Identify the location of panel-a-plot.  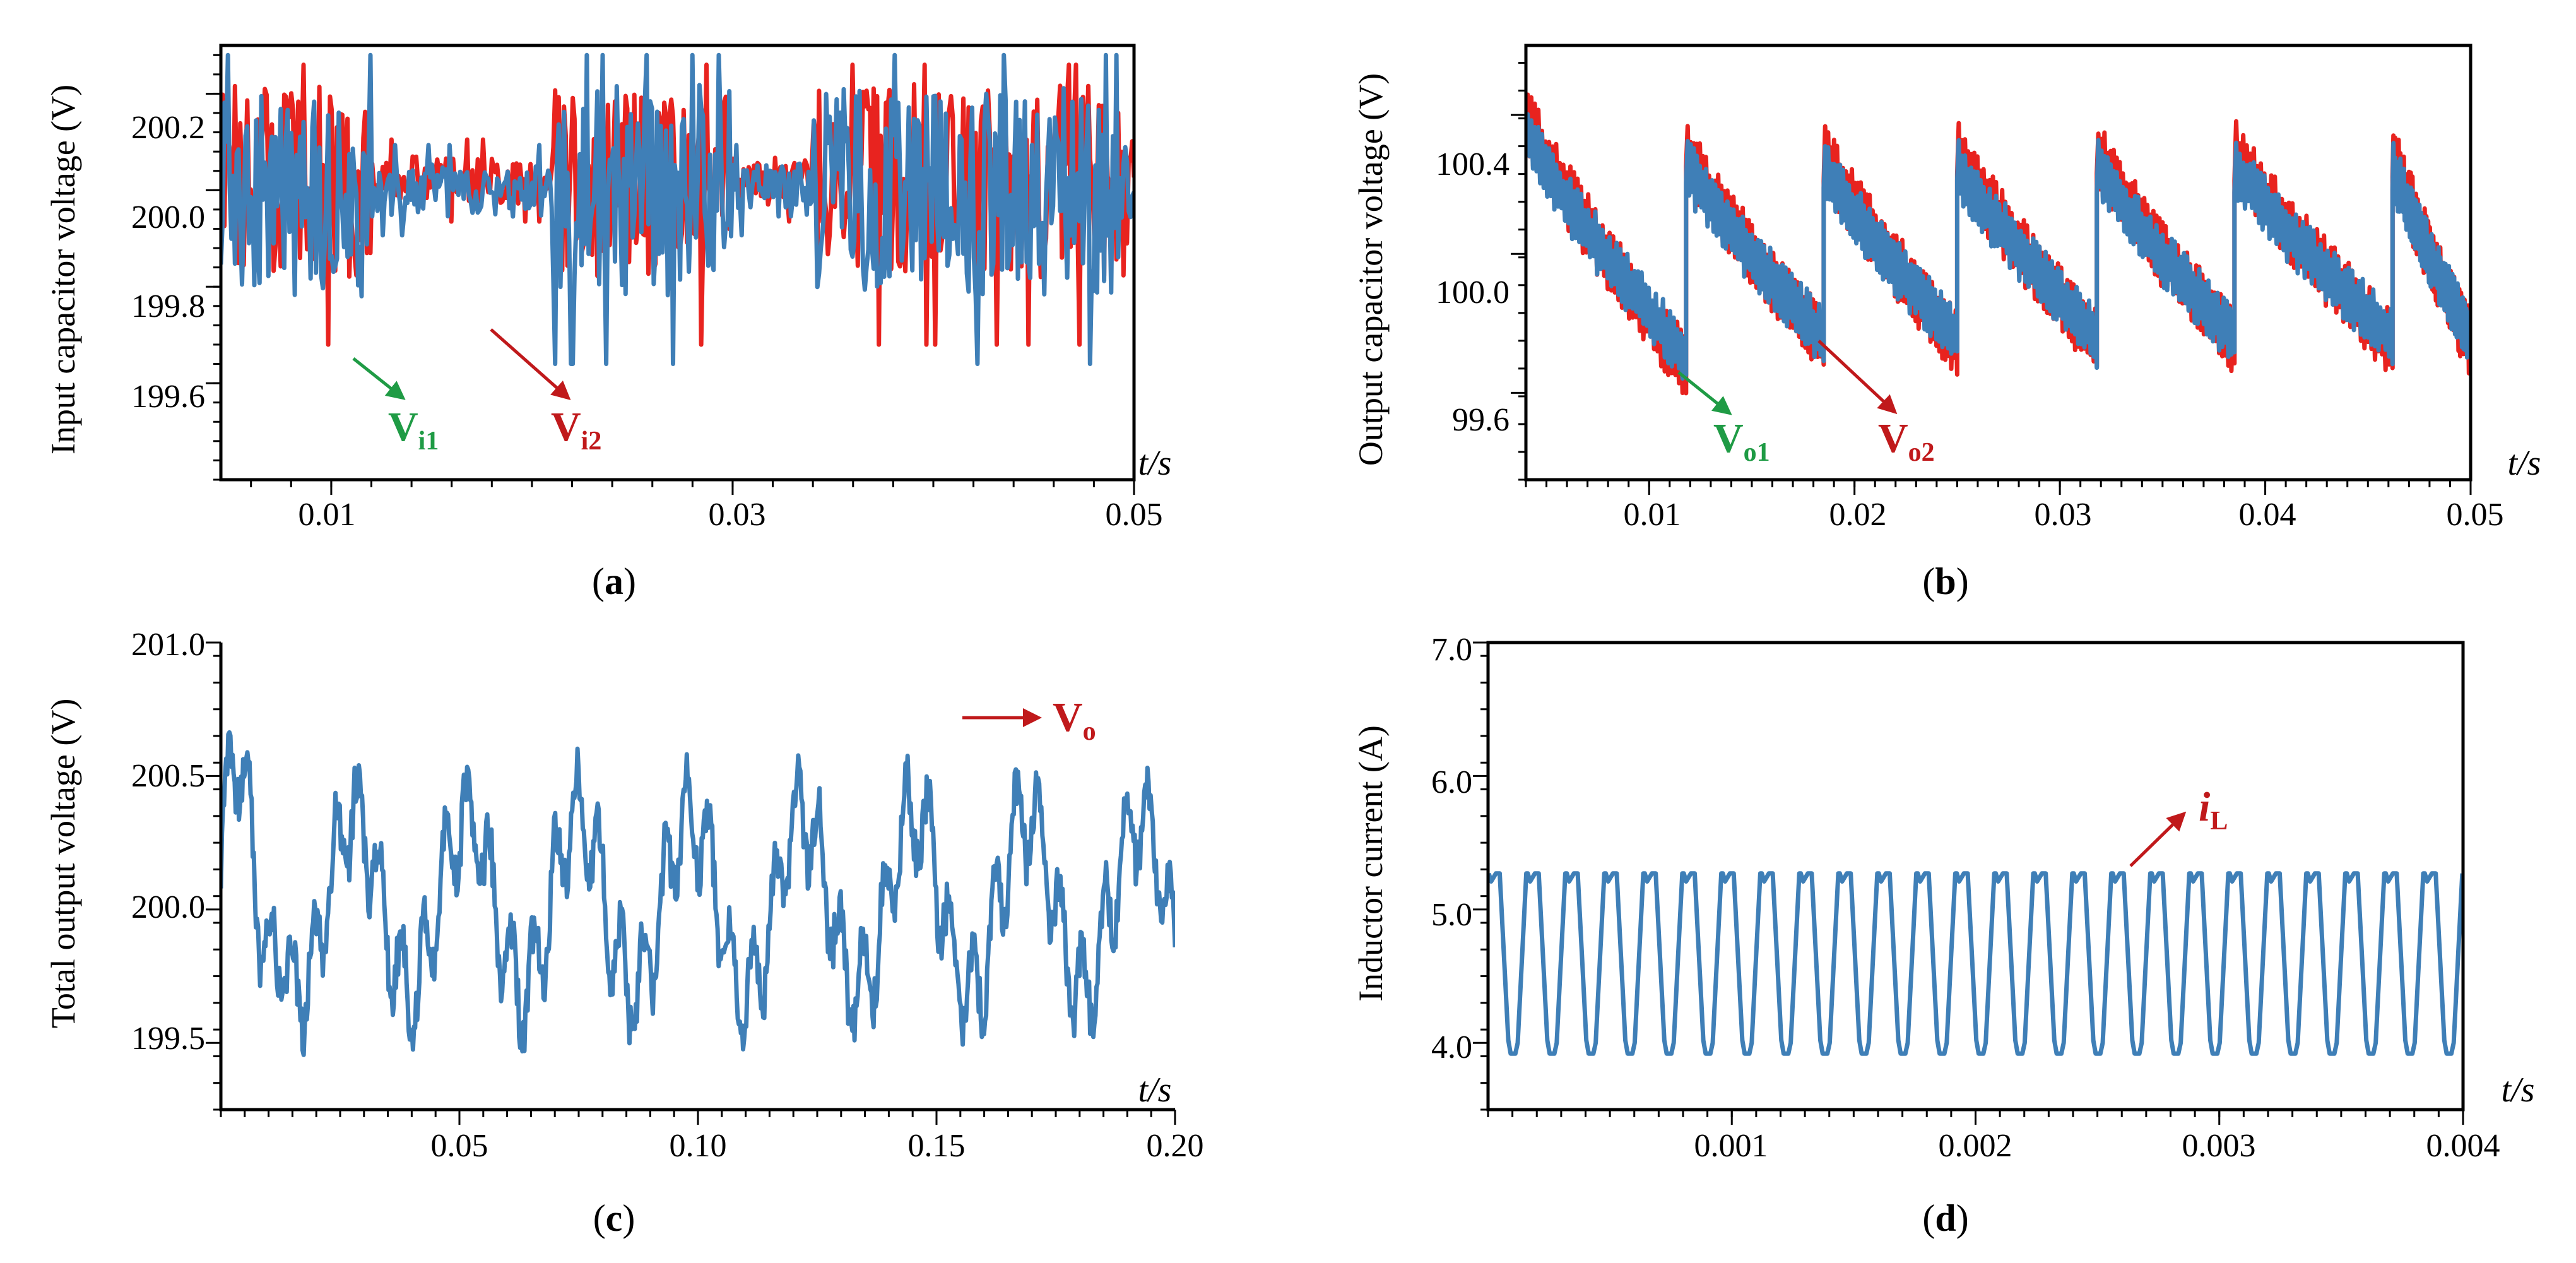
(677, 209).